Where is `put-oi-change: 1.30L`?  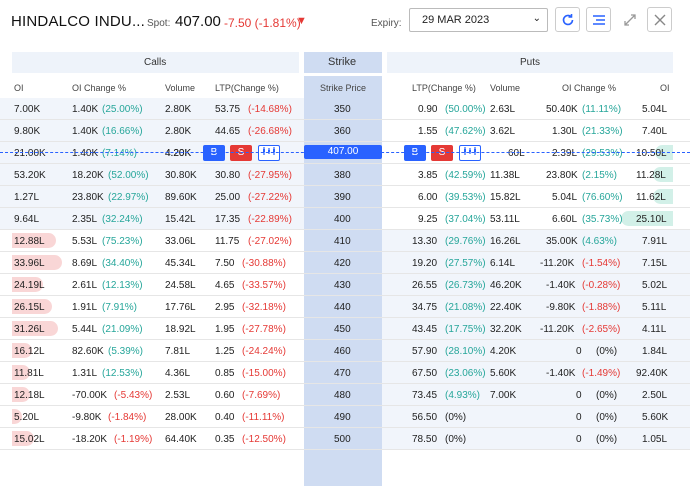 put-oi-change: 1.30L is located at coordinates (565, 131).